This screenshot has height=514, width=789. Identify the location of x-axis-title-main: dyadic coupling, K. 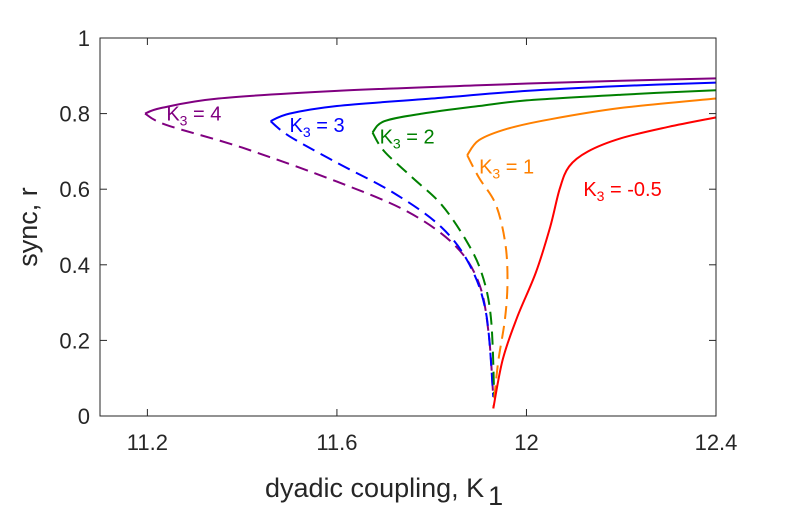
(374, 488).